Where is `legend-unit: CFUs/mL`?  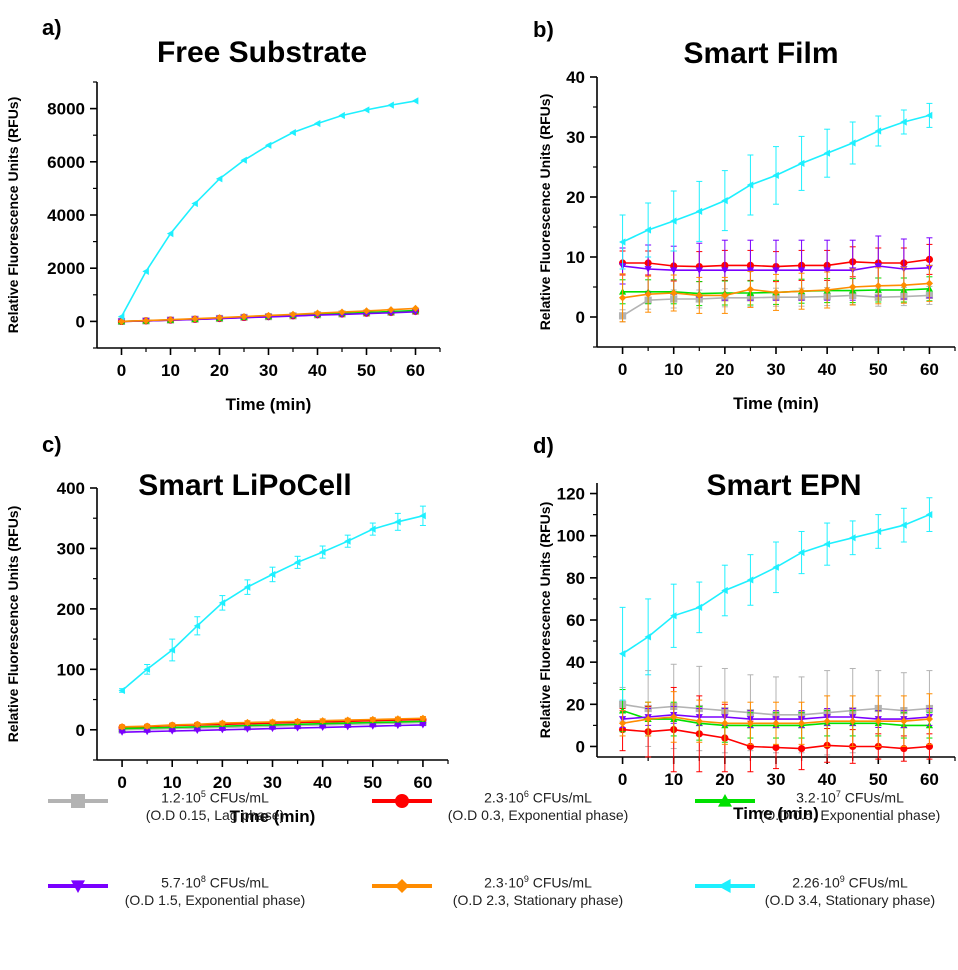 legend-unit: CFUs/mL is located at coordinates (876, 882).